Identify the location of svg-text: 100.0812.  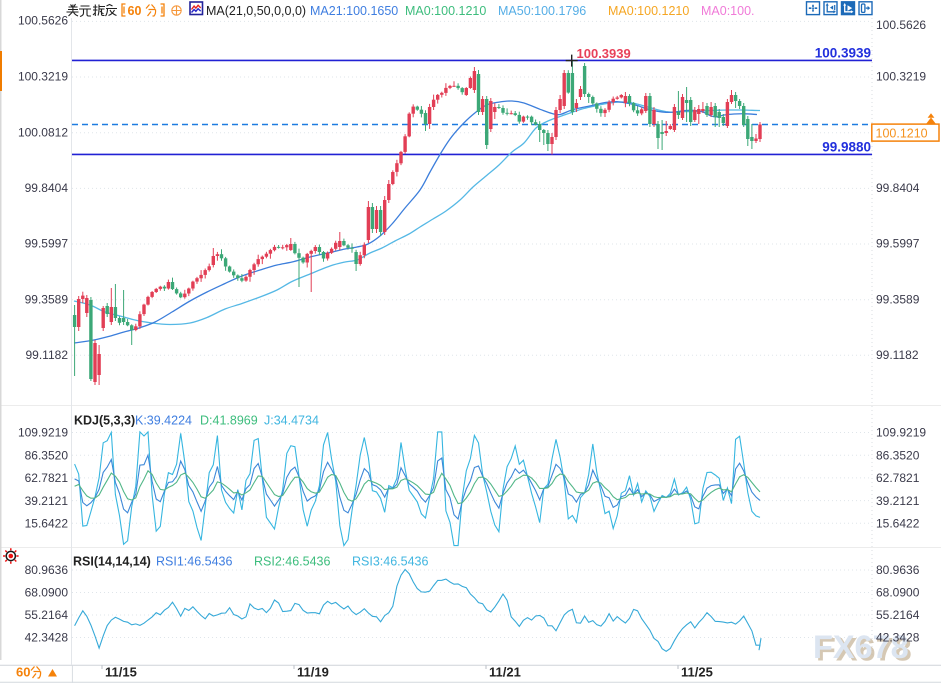
(43, 132).